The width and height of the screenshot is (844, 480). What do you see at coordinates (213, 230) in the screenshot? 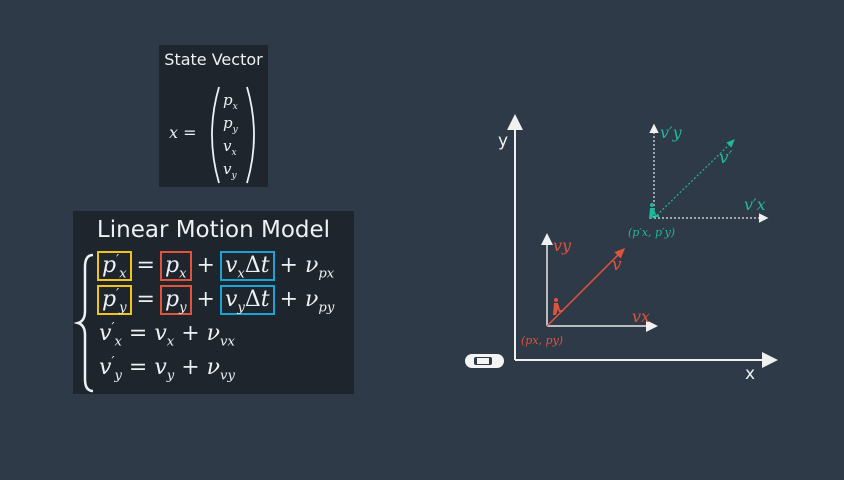
I see `motion-model-title: Linear Motion Model` at bounding box center [213, 230].